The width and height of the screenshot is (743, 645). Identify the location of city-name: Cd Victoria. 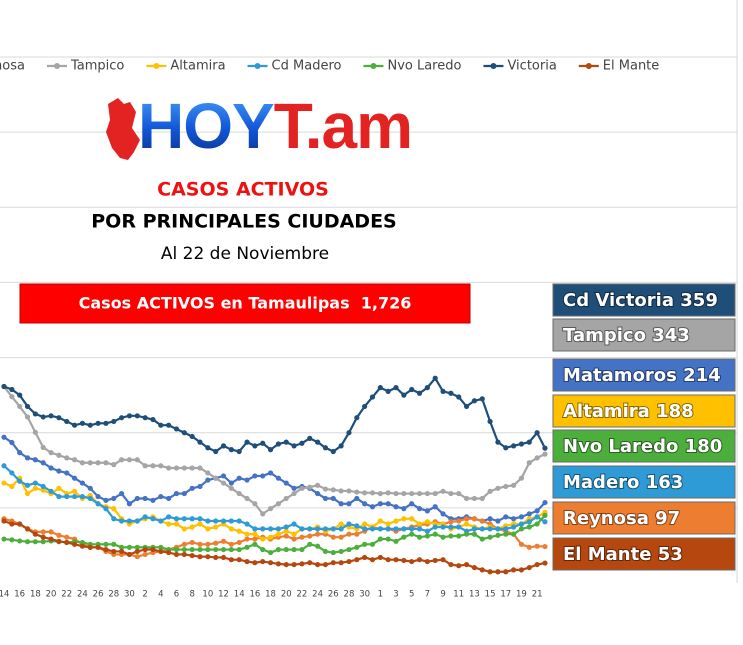
(618, 300).